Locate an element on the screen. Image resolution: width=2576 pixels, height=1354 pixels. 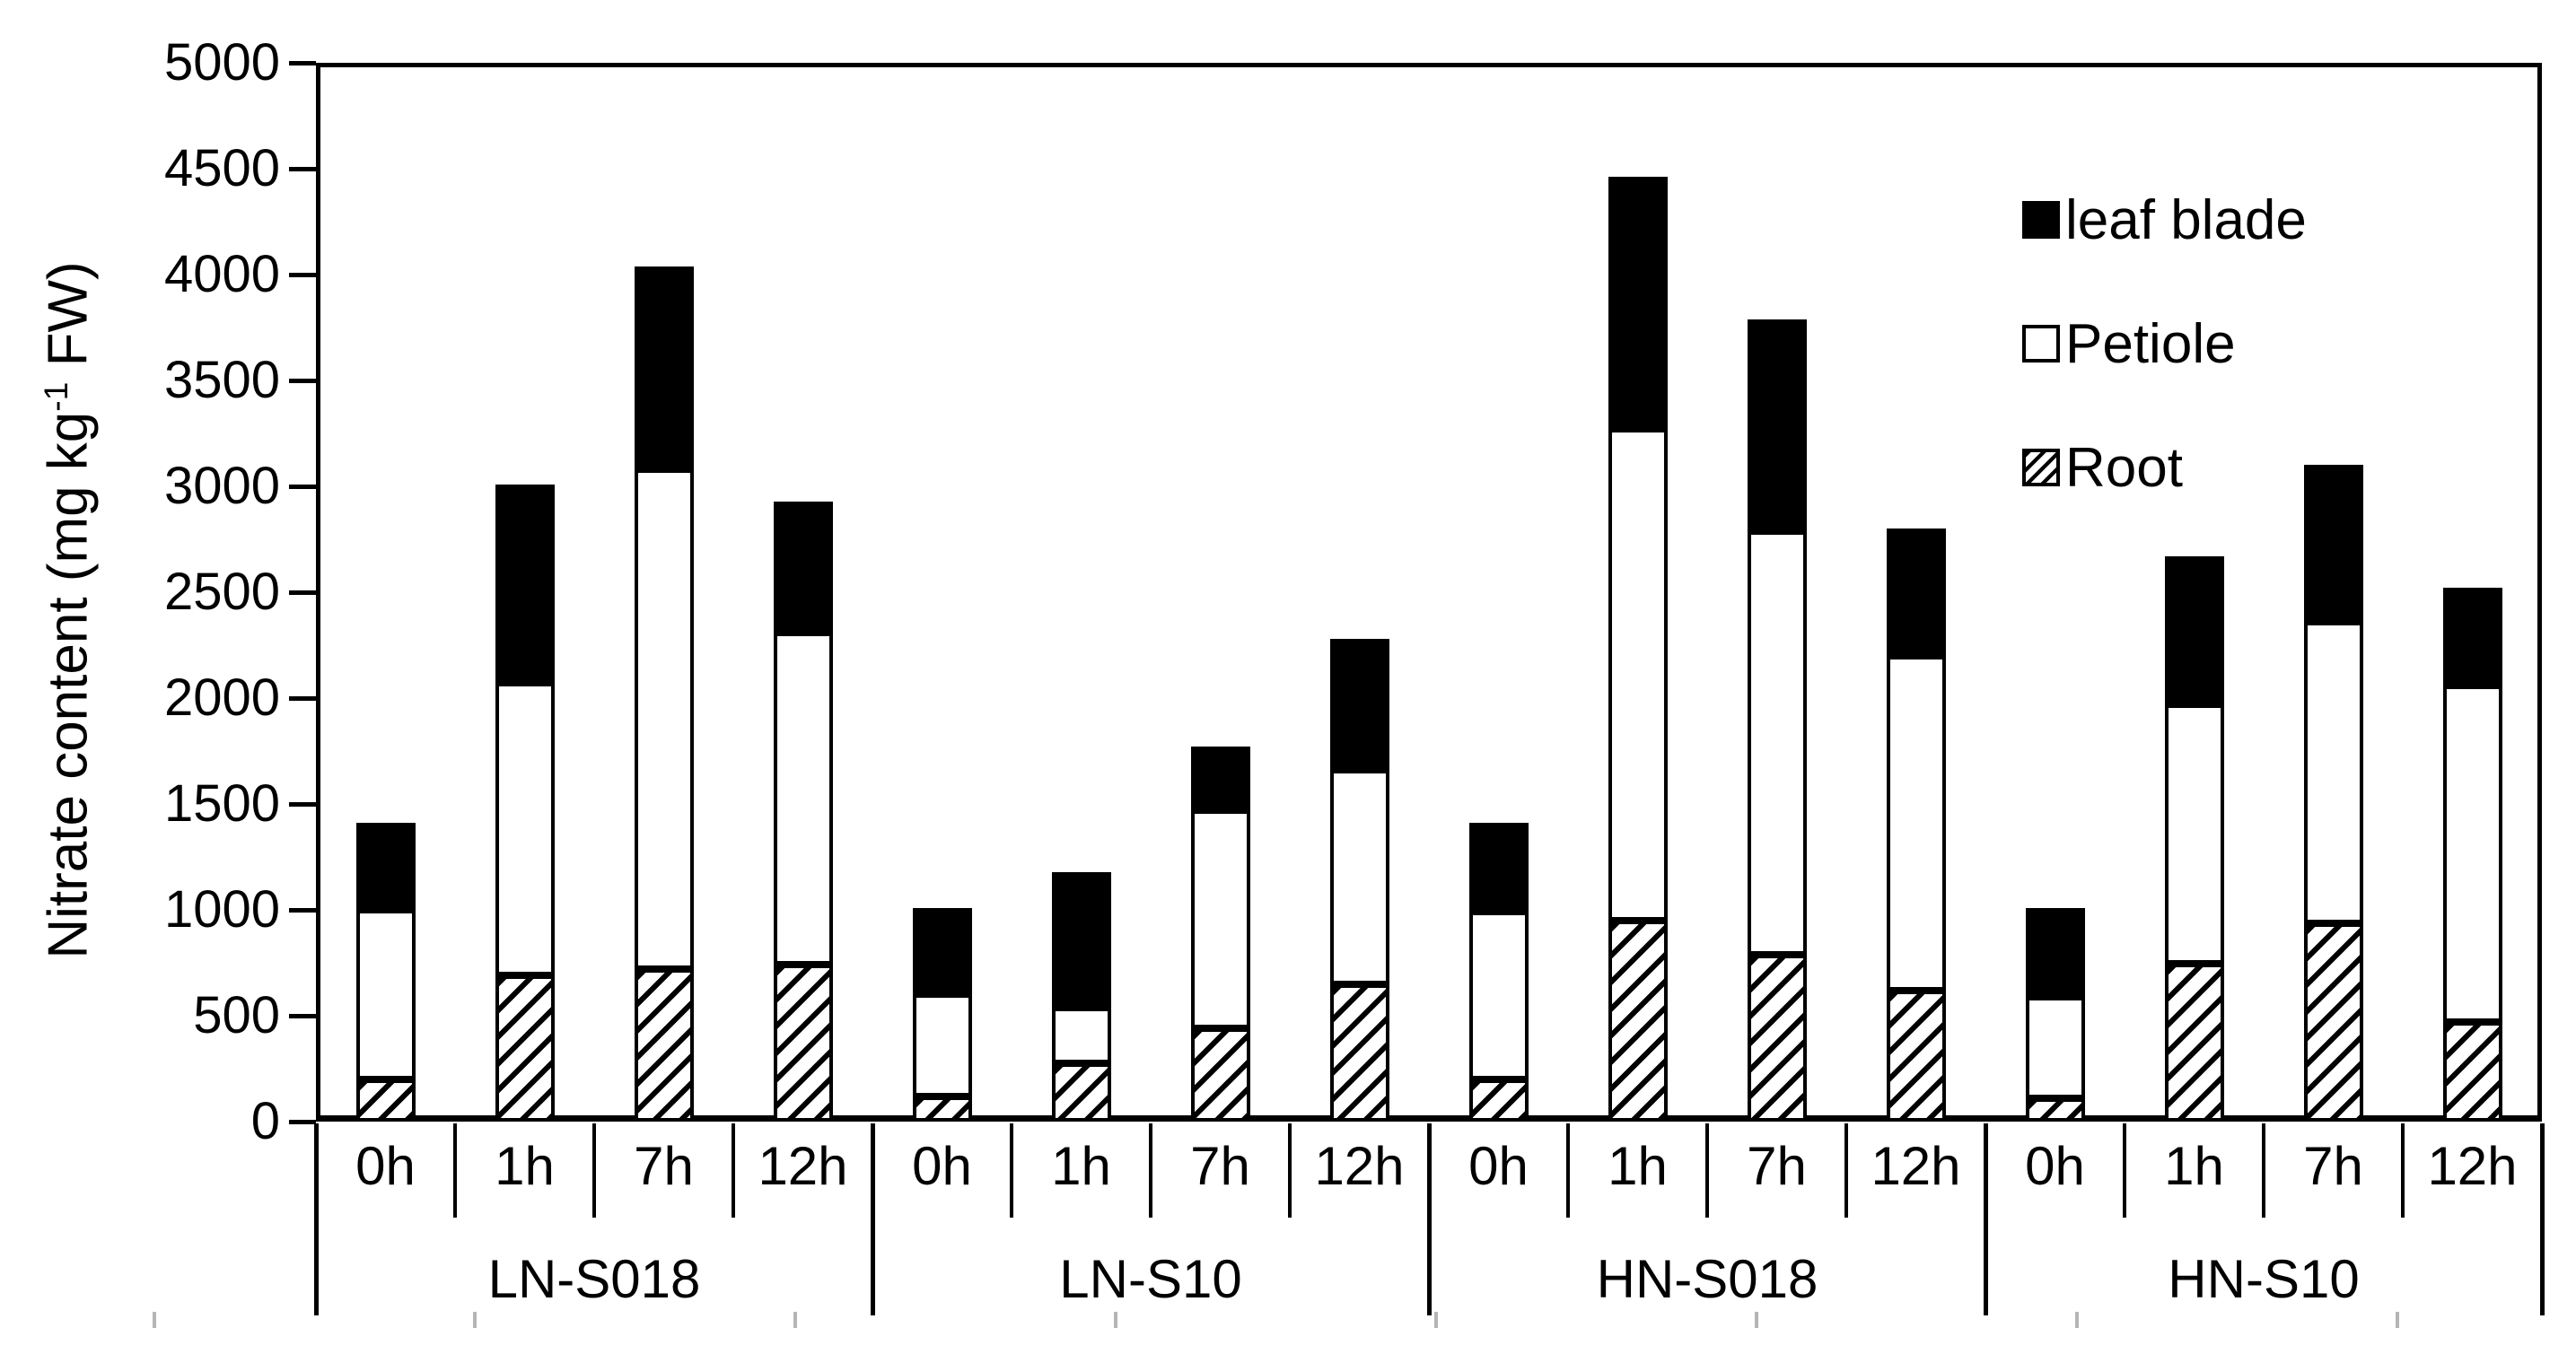
legend-label-petiole: Petiole is located at coordinates (2150, 343).